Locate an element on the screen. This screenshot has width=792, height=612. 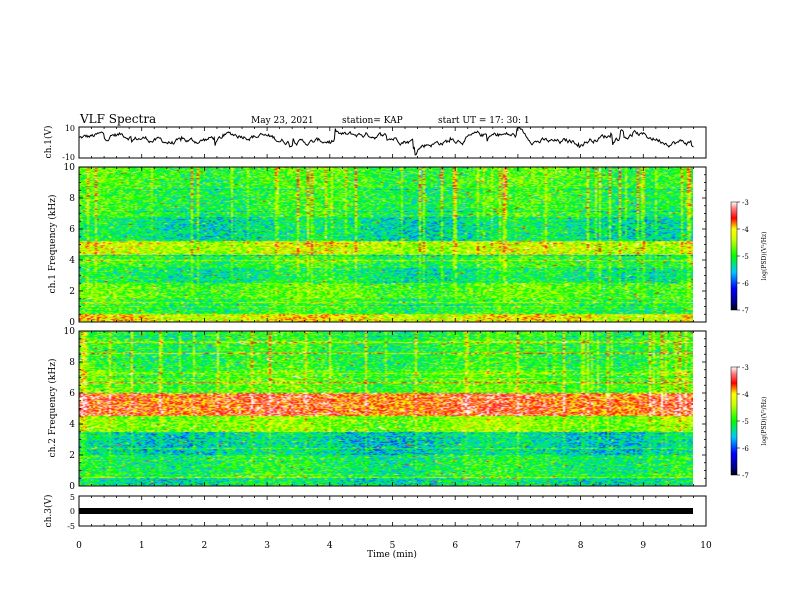
ch3-ytick-mid: 0 is located at coordinates (72, 511).